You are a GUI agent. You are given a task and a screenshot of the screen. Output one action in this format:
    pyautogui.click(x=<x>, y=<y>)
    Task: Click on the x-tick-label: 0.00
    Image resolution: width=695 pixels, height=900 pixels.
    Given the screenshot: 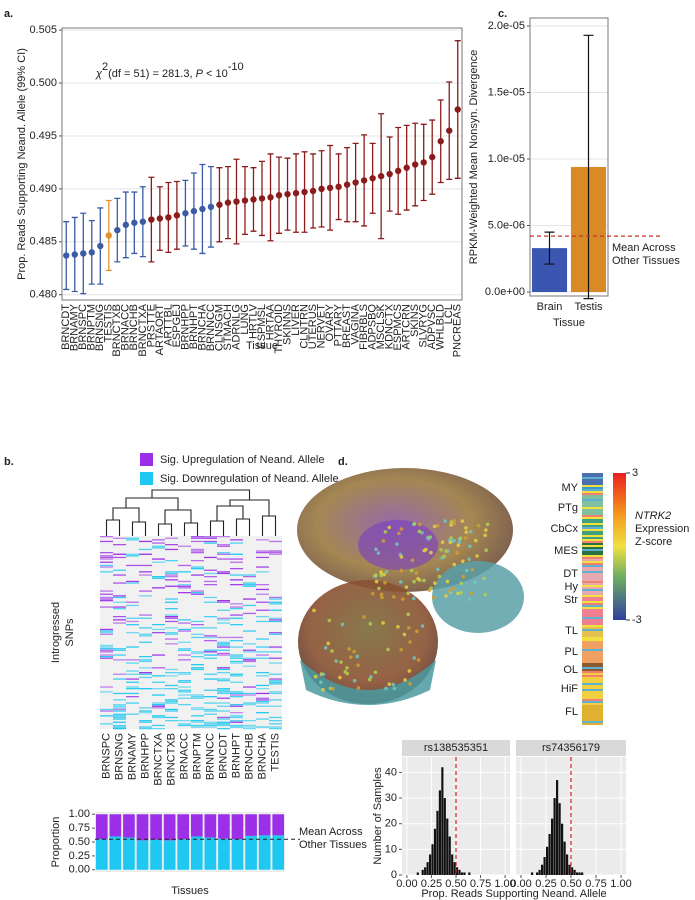 What is the action you would take?
    pyautogui.click(x=406, y=884)
    